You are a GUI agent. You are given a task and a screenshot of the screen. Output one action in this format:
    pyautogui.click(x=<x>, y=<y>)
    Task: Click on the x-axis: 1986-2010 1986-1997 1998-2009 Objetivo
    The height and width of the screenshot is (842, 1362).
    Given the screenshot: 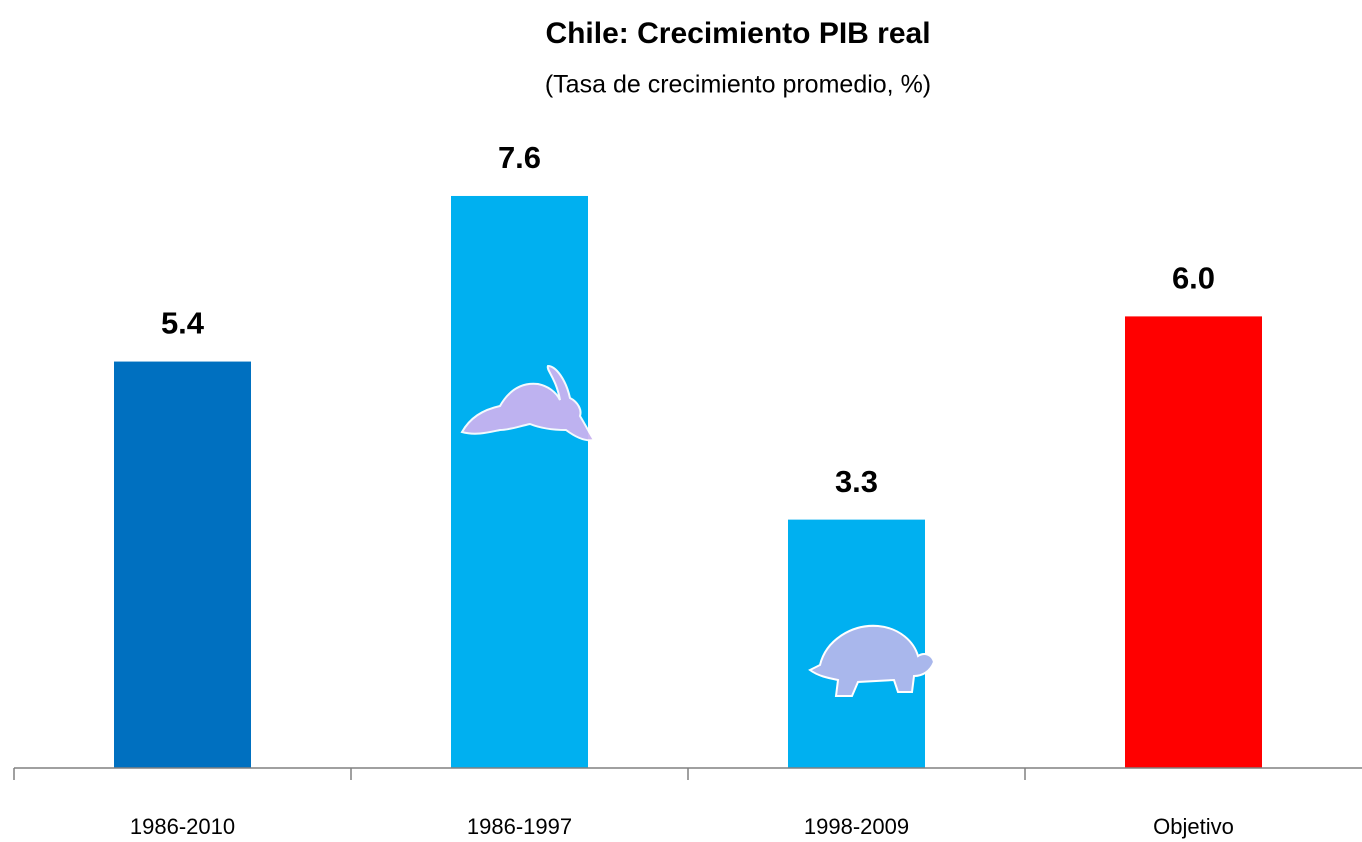 What is the action you would take?
    pyautogui.click(x=687, y=803)
    